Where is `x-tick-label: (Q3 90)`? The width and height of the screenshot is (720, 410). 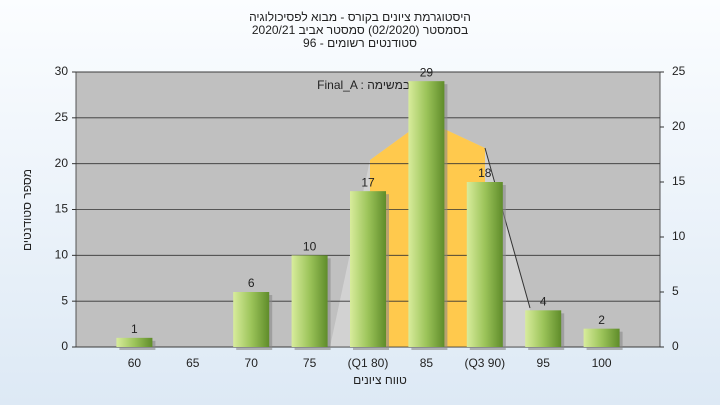 x-tick-label: (Q3 90) is located at coordinates (484, 363).